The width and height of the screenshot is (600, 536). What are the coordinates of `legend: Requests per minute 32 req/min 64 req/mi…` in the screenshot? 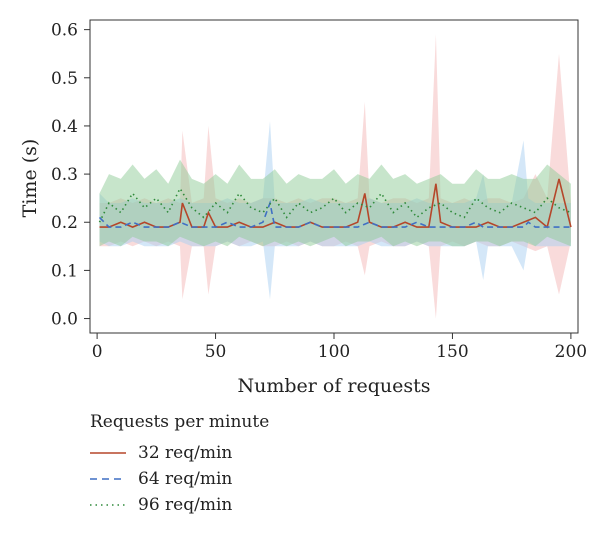 It's located at (179, 465).